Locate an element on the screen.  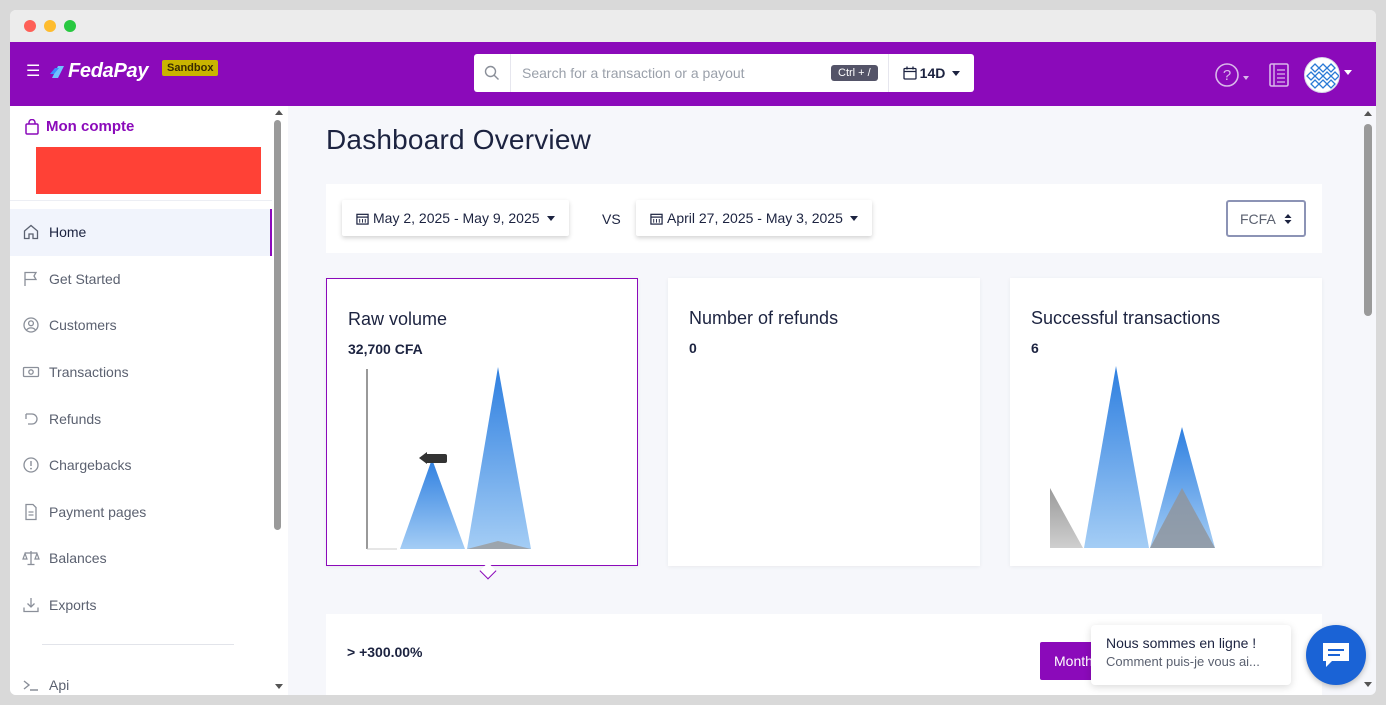
tooltip-marker is located at coordinates (433, 458).